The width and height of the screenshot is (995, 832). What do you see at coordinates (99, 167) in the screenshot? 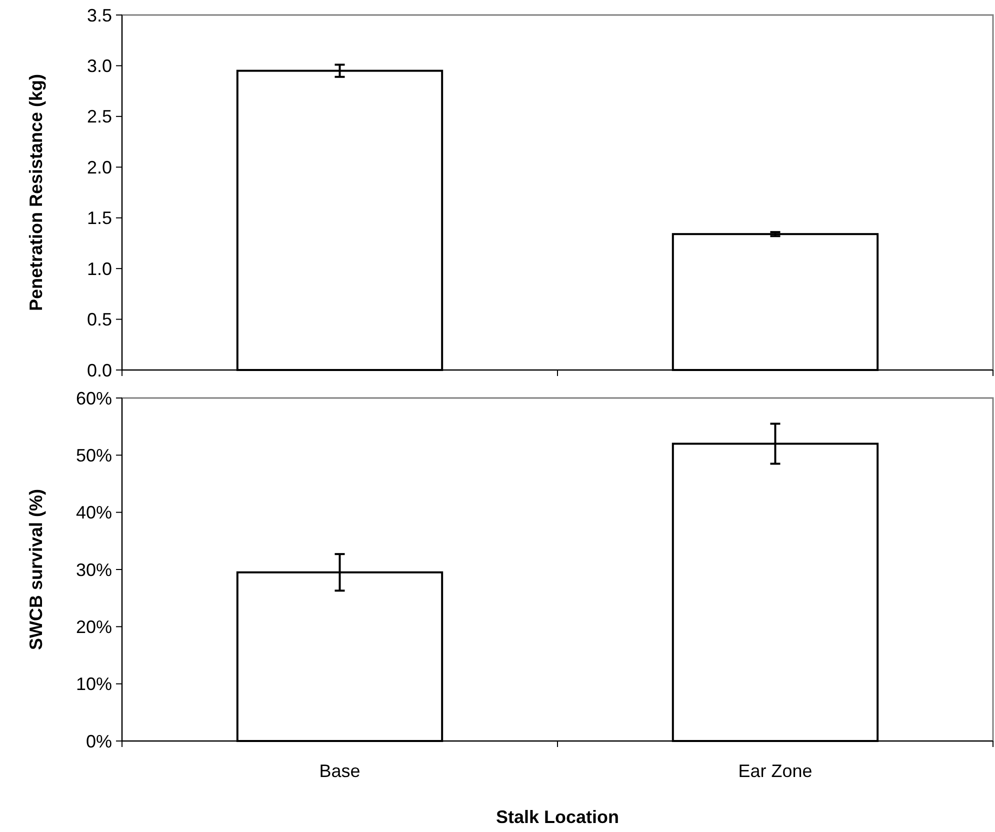
I see `y-tick-label: 2.0` at bounding box center [99, 167].